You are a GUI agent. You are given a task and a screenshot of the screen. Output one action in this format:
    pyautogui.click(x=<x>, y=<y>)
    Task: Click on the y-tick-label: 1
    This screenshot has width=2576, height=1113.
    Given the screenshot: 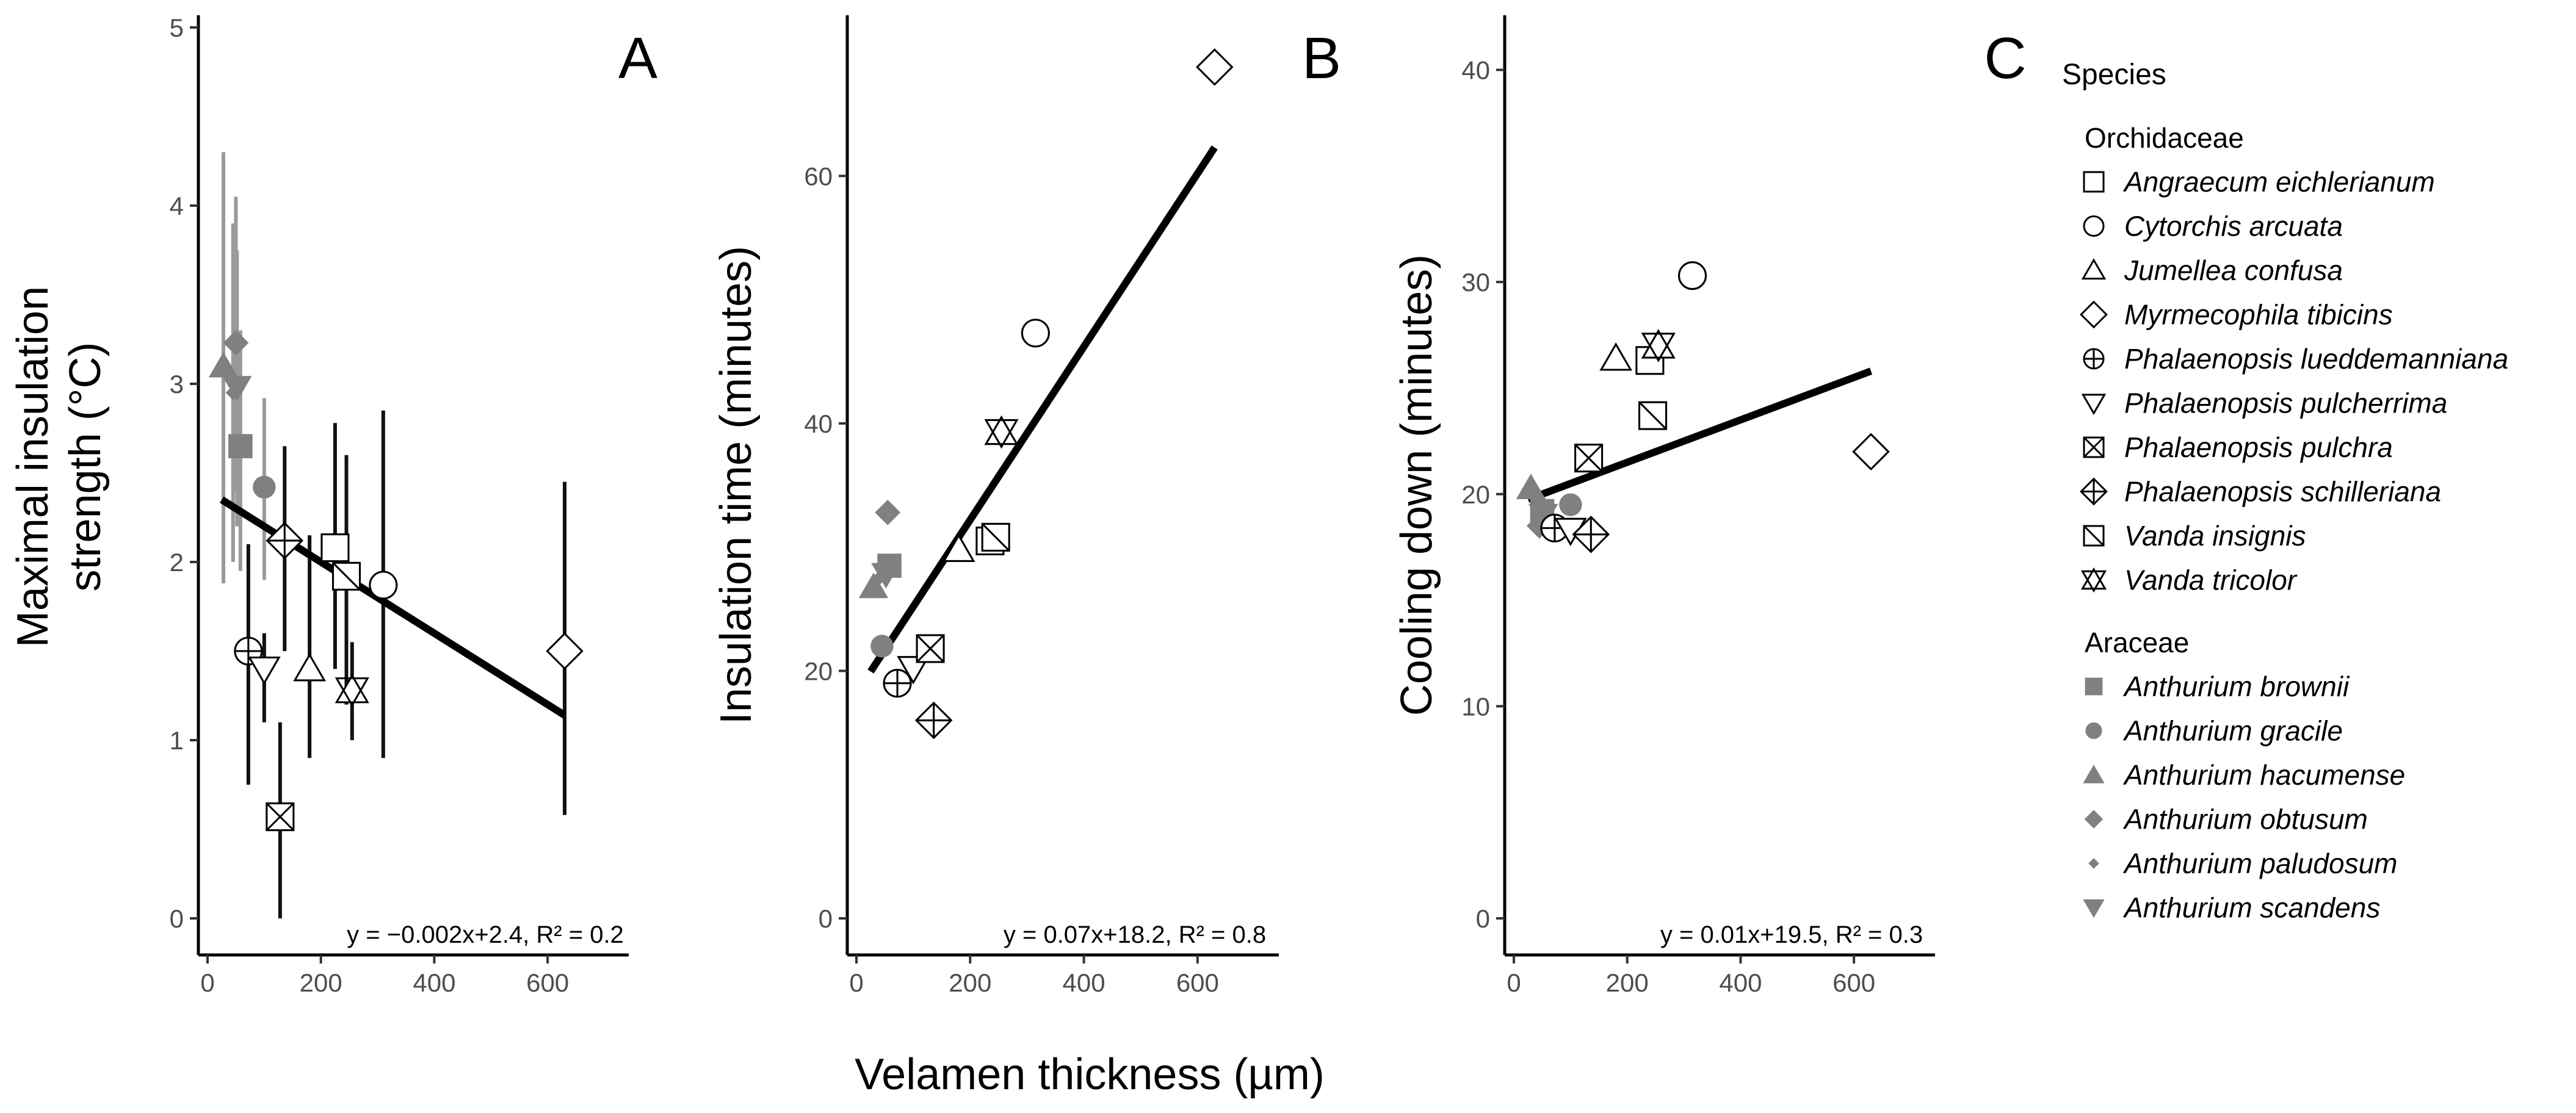 What is the action you would take?
    pyautogui.click(x=177, y=740)
    